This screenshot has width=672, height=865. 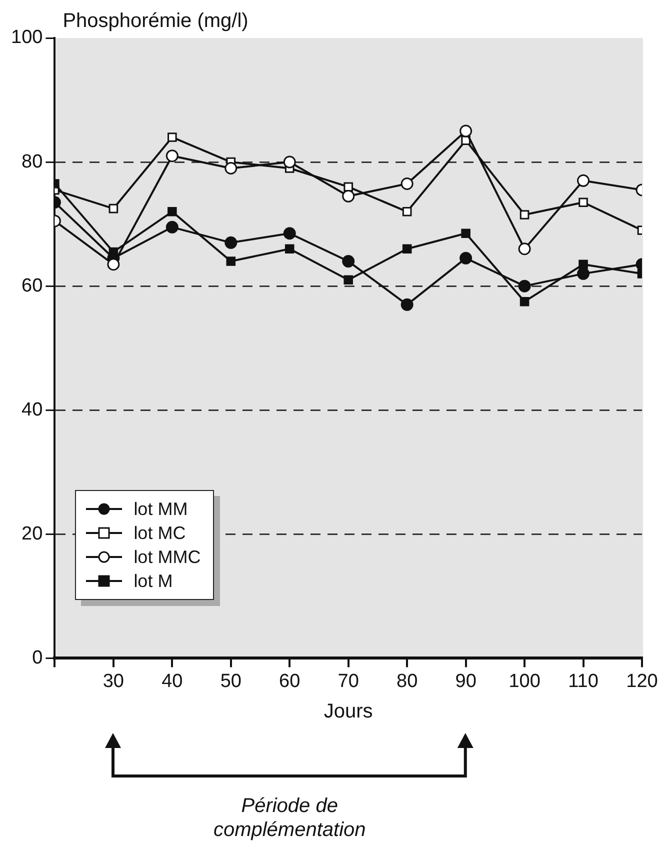 What do you see at coordinates (348, 681) in the screenshot?
I see `x-tick-label: 70` at bounding box center [348, 681].